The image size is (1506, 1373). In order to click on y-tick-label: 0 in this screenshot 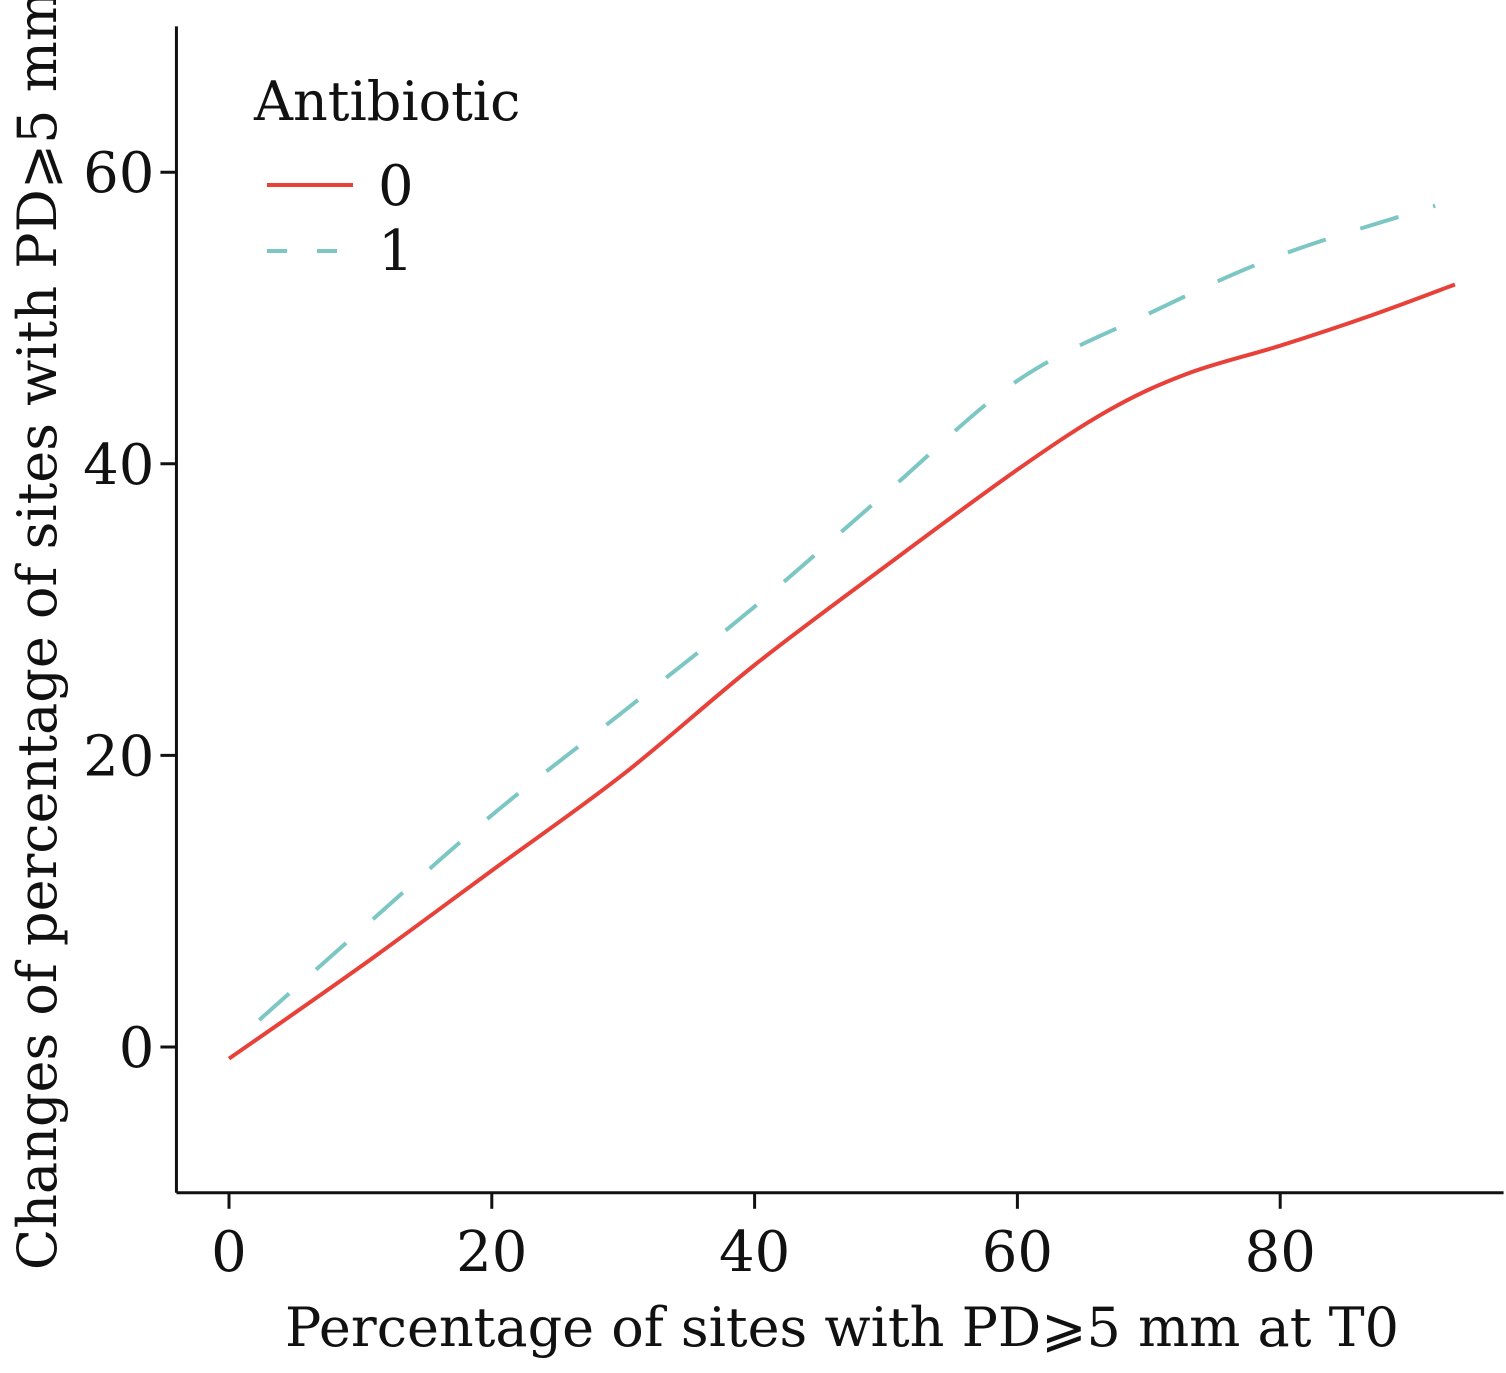, I will do `click(137, 1048)`.